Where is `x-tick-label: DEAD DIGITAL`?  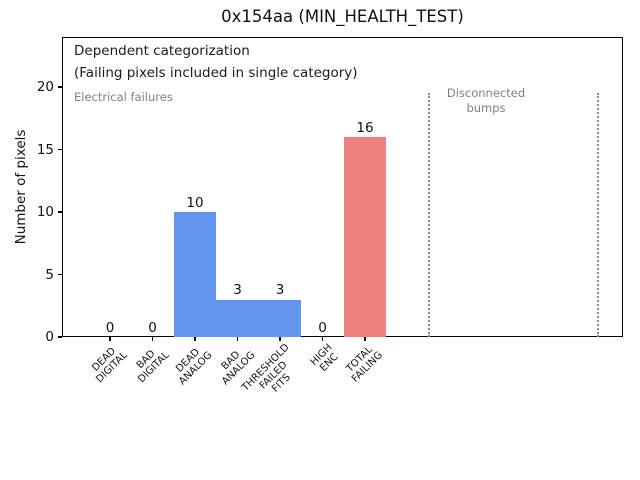 x-tick-label: DEAD DIGITAL is located at coordinates (110, 365).